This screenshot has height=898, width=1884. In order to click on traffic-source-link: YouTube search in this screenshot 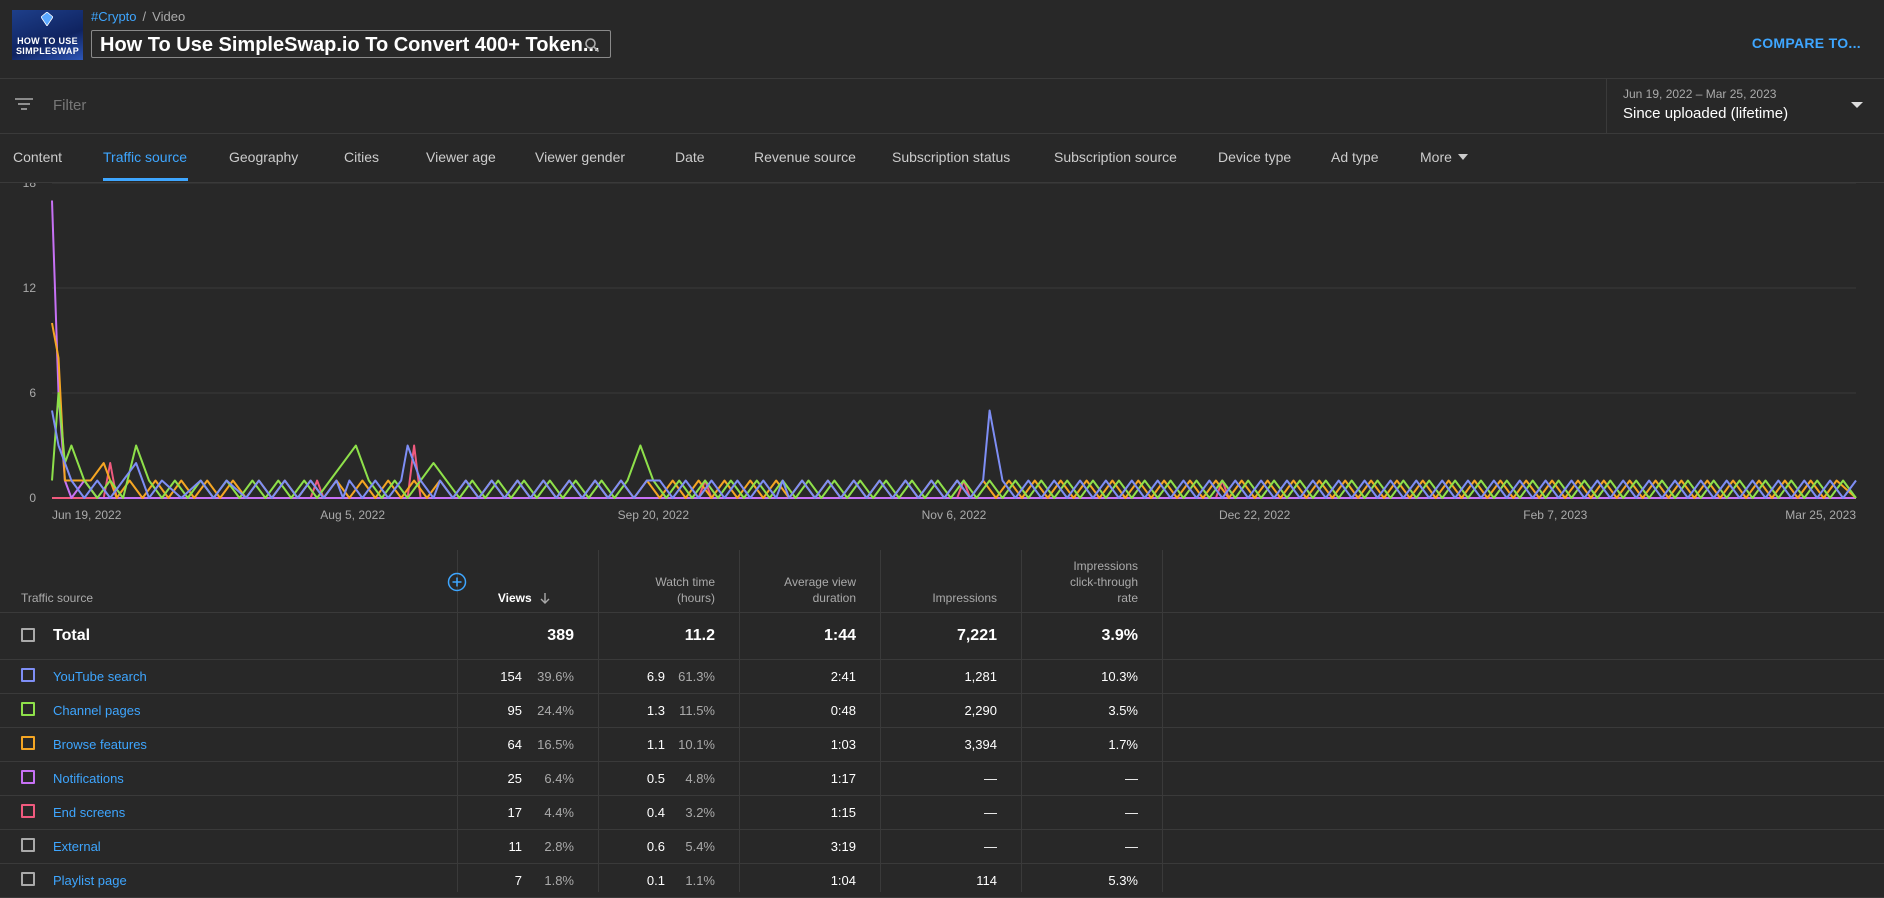, I will do `click(100, 676)`.